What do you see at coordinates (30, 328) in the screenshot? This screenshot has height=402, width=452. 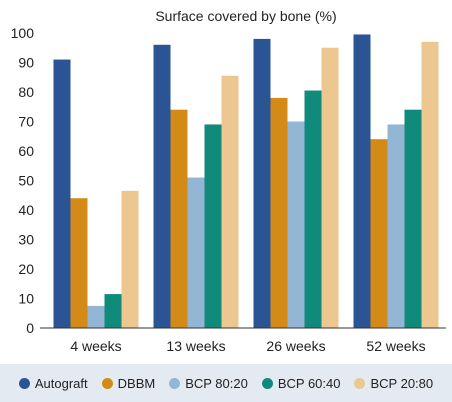 I see `y-tick-label: 0` at bounding box center [30, 328].